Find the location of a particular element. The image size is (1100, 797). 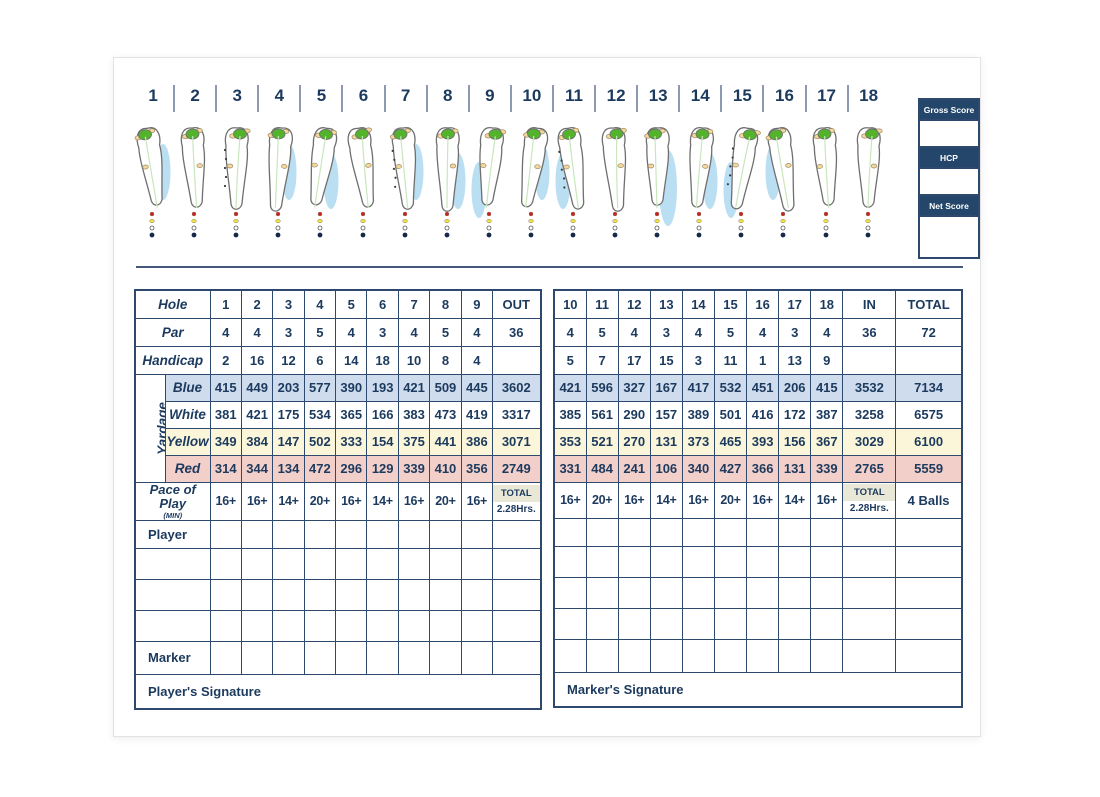

yardage-cell: 270 is located at coordinates (634, 441).